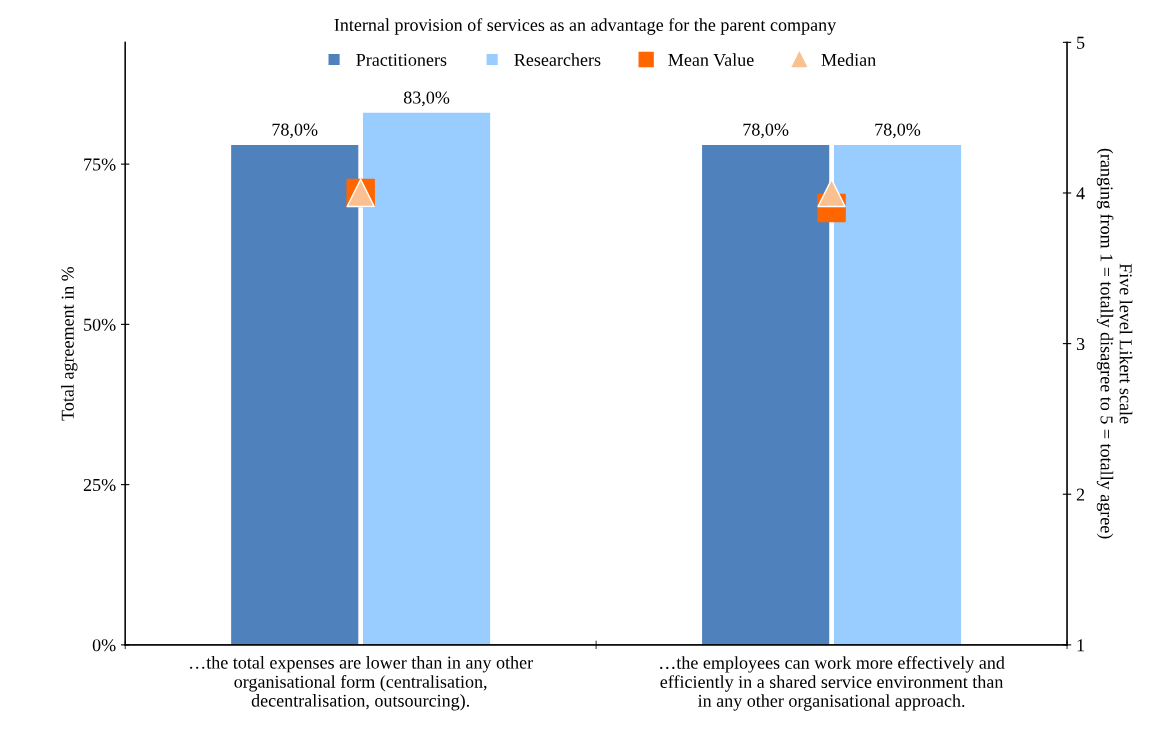 The height and width of the screenshot is (756, 1170). What do you see at coordinates (361, 683) in the screenshot?
I see `x-tick-label: …the total expenses are lower than in any other organisational form (centralisation, decentralisation, outsourcing).` at bounding box center [361, 683].